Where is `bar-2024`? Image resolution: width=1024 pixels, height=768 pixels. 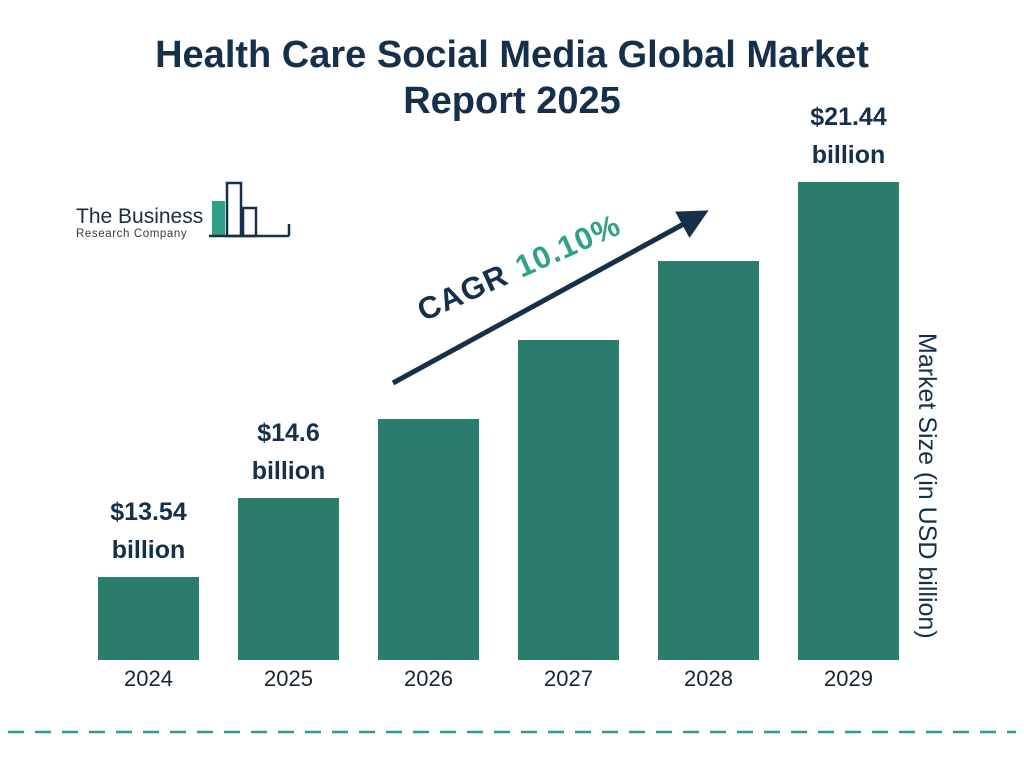 bar-2024 is located at coordinates (148, 618).